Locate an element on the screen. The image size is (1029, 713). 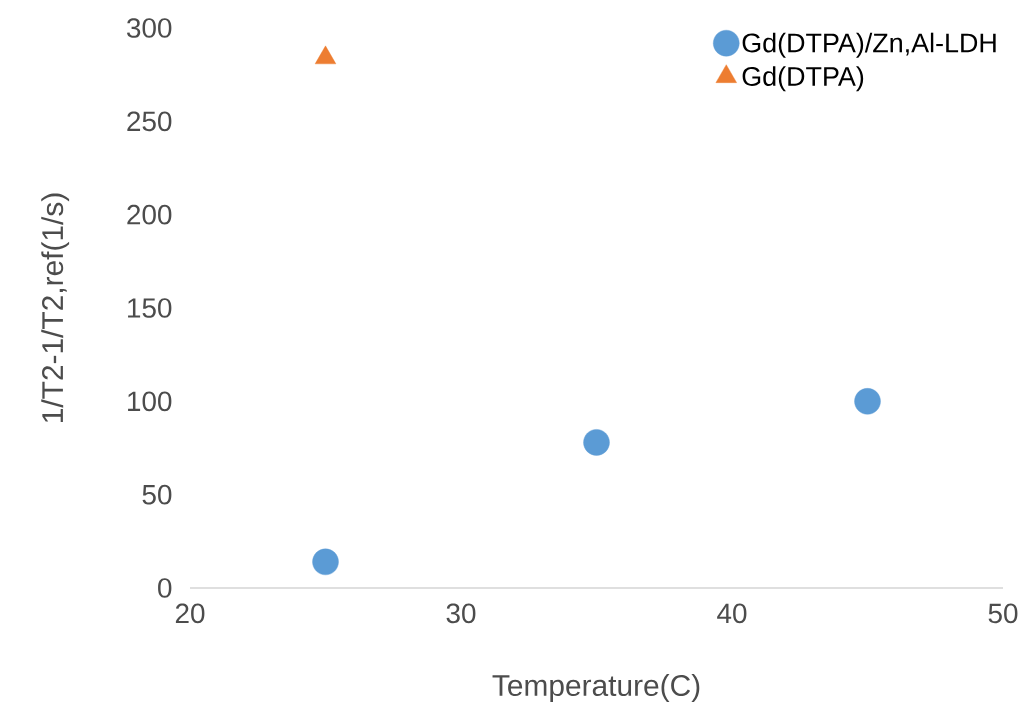
y-tick-label: 150 is located at coordinates (150, 308).